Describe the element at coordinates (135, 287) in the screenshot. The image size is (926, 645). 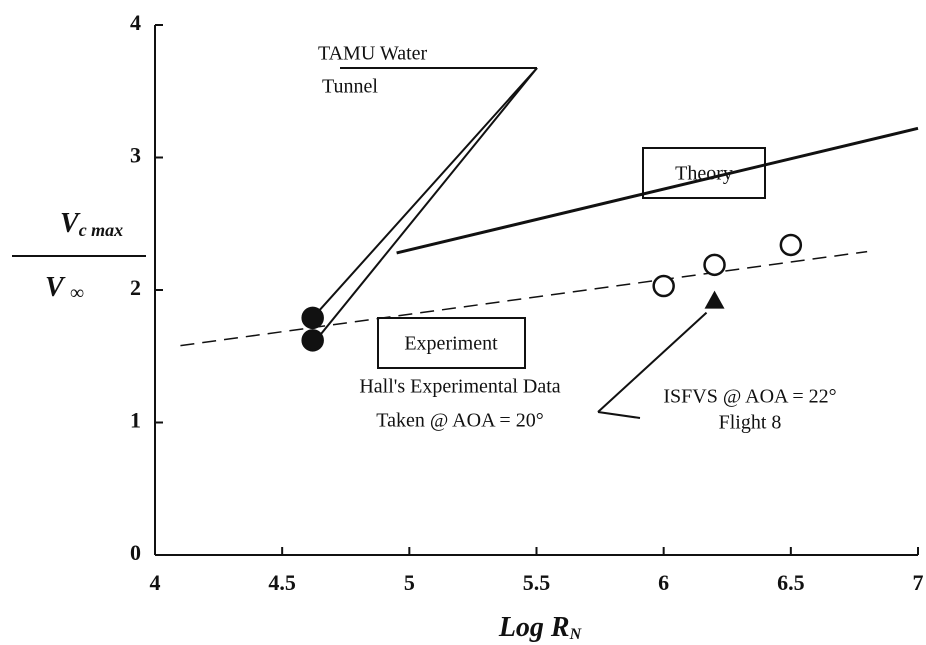
I see `y-tick-label: 2` at that location.